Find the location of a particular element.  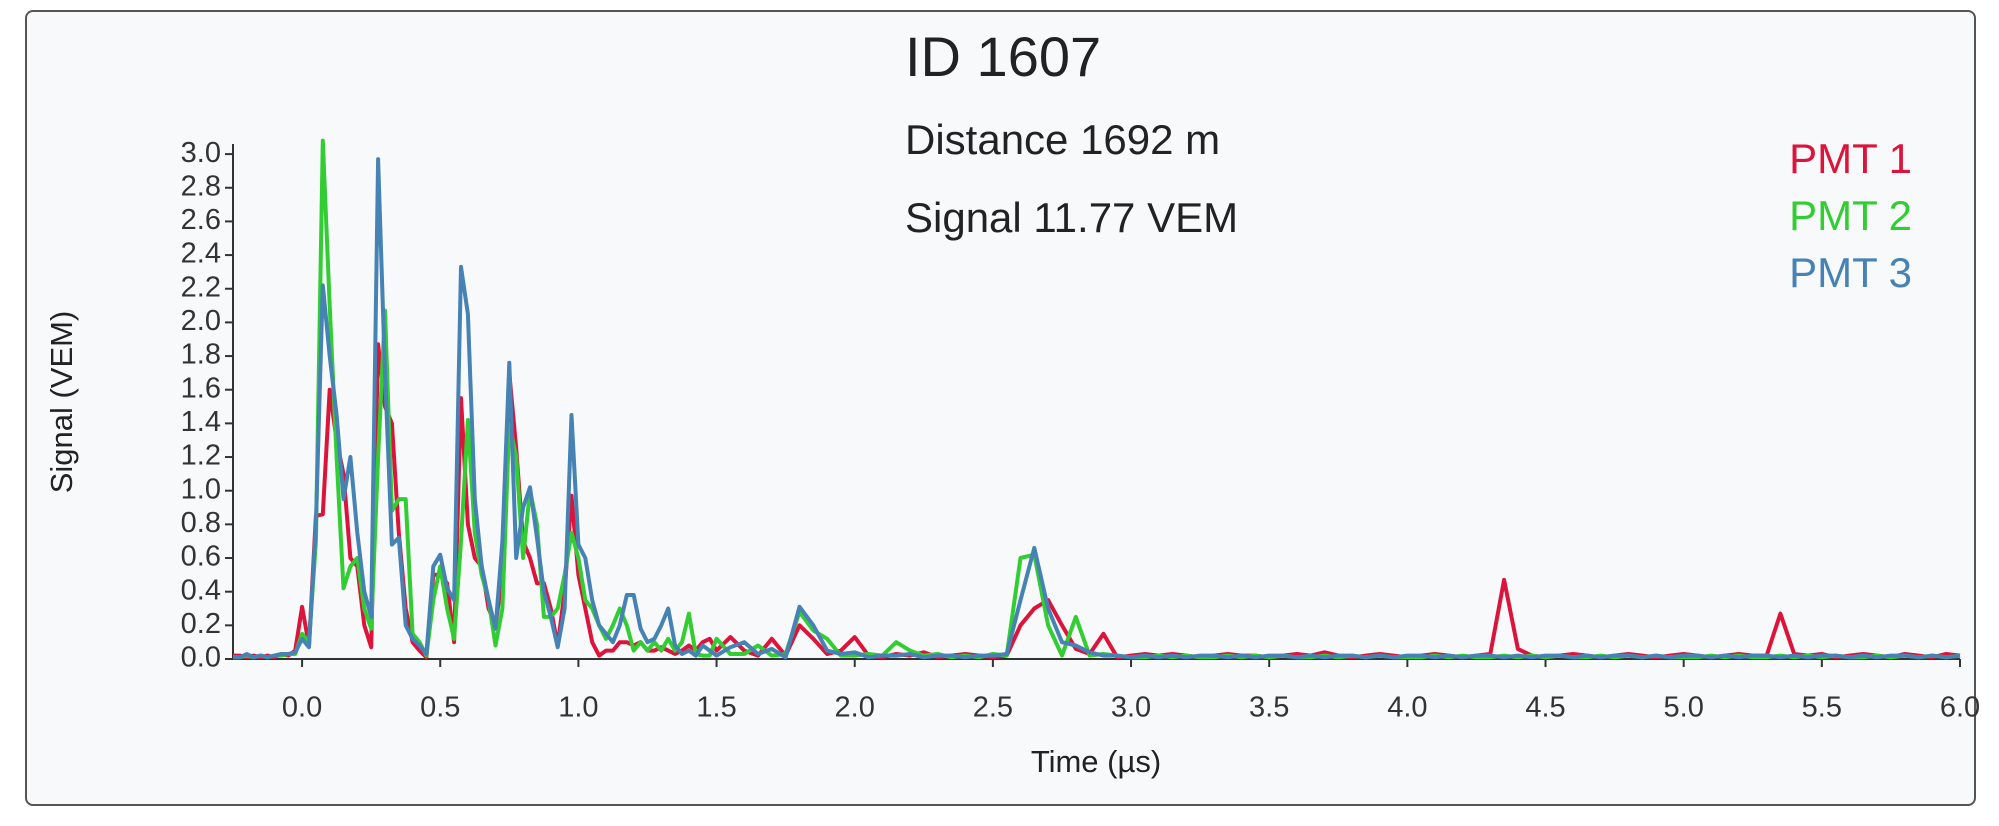

y-tick-label: 2.2 is located at coordinates (201, 287).